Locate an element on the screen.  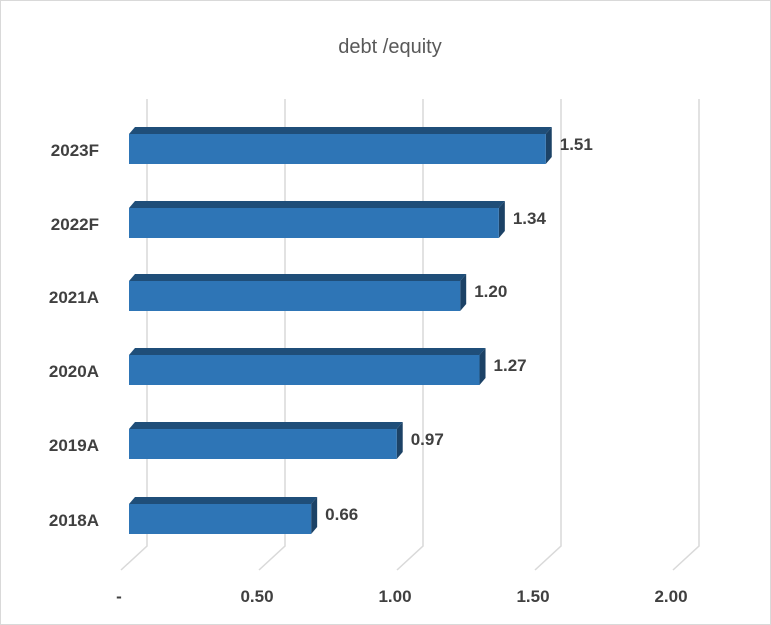
bar-2020A is located at coordinates (307, 366).